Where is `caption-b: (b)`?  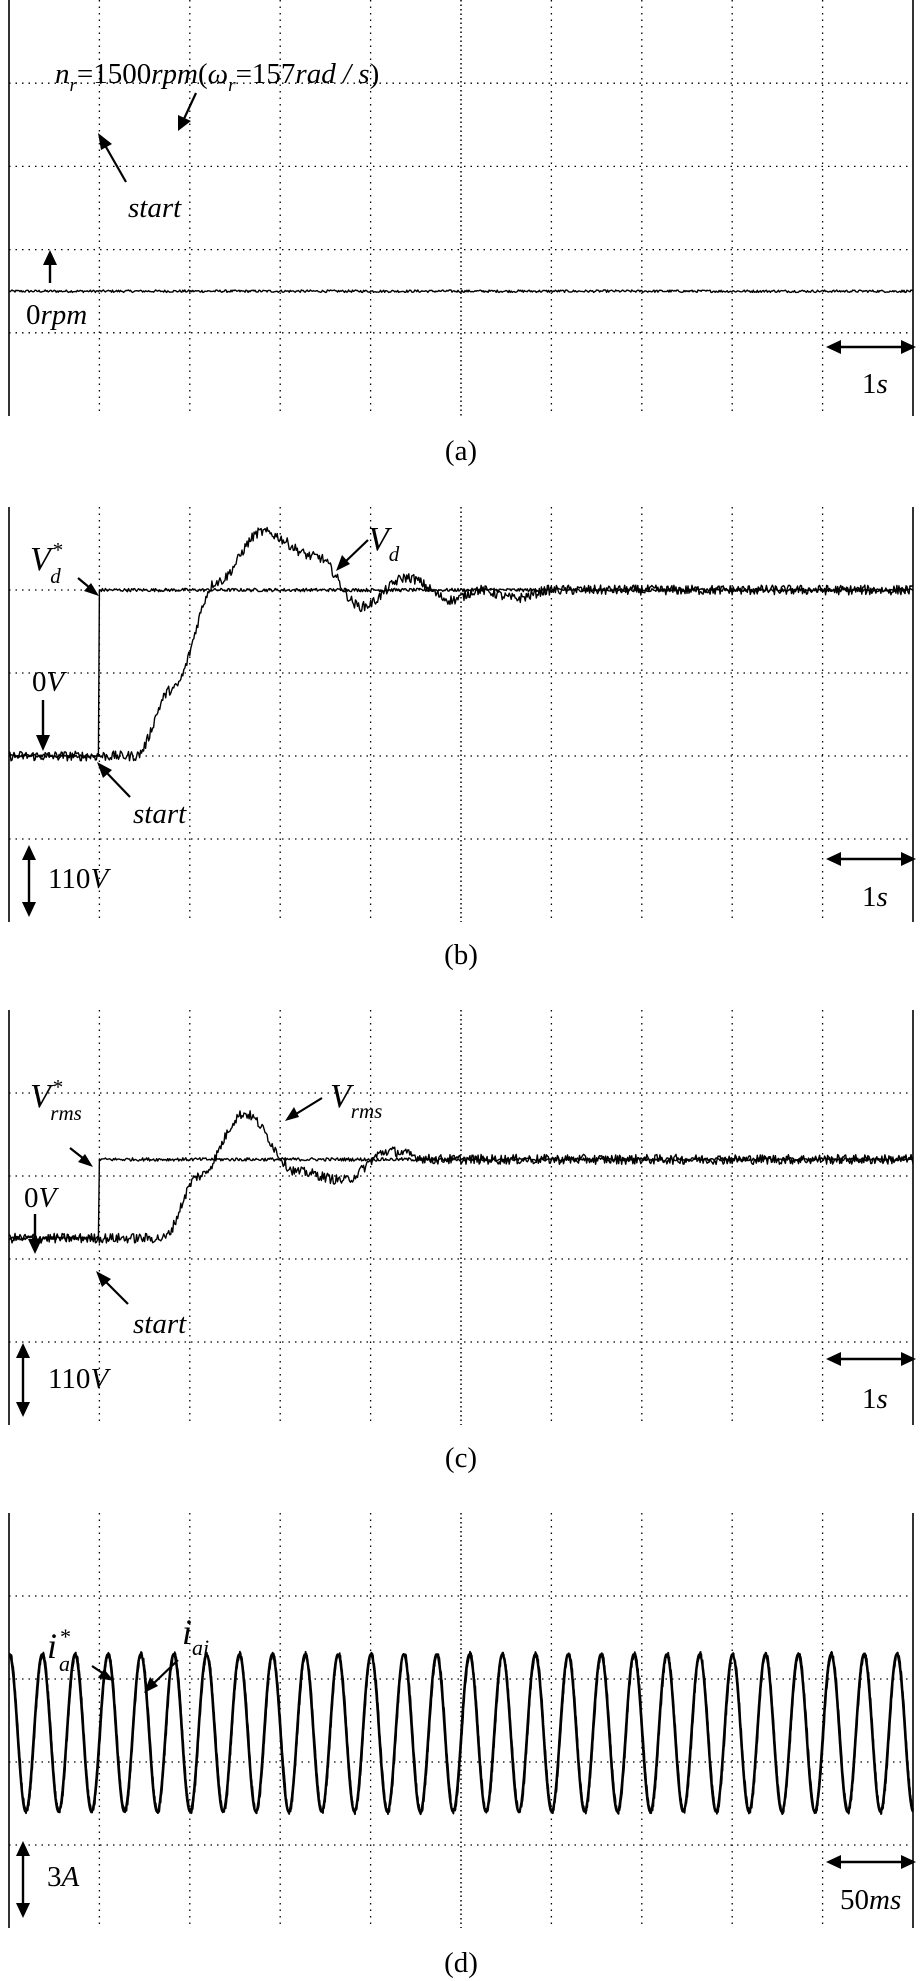
caption-b: (b) is located at coordinates (461, 955).